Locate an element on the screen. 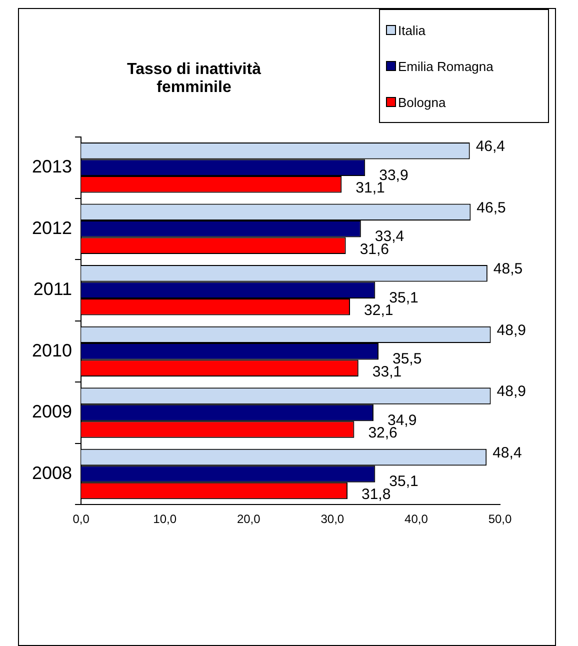 The width and height of the screenshot is (578, 646). x-tick-label: 10,0 is located at coordinates (165, 519).